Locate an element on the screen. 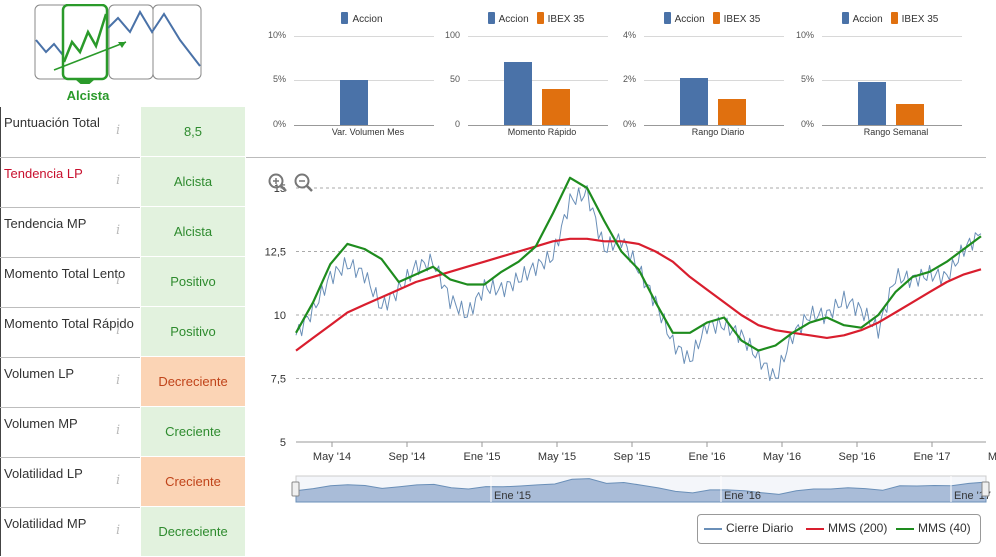 This screenshot has width=996, height=557. mini-tick: 2% is located at coordinates (629, 79).